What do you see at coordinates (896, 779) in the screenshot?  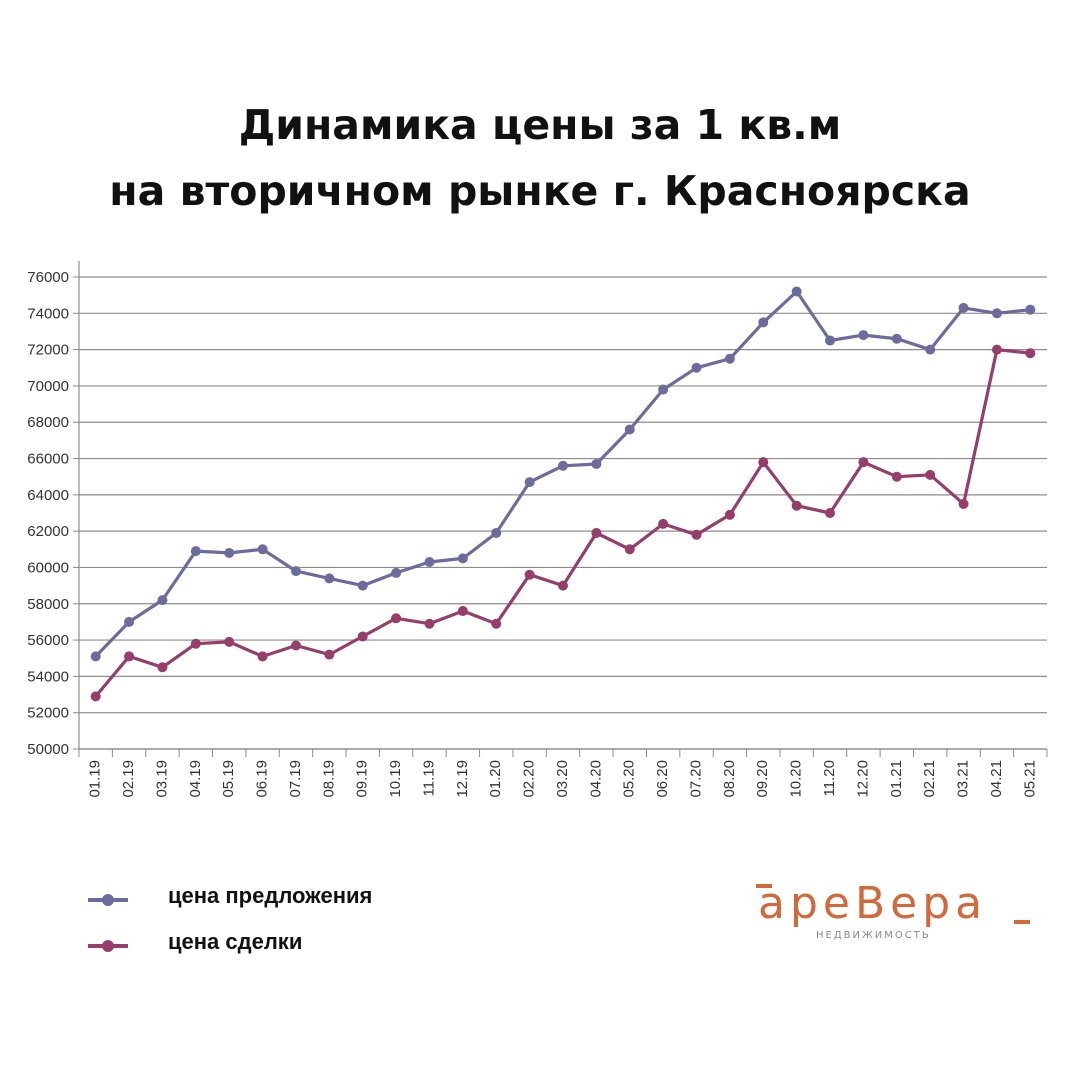 I see `x-tick-label-01.21: 01.21` at bounding box center [896, 779].